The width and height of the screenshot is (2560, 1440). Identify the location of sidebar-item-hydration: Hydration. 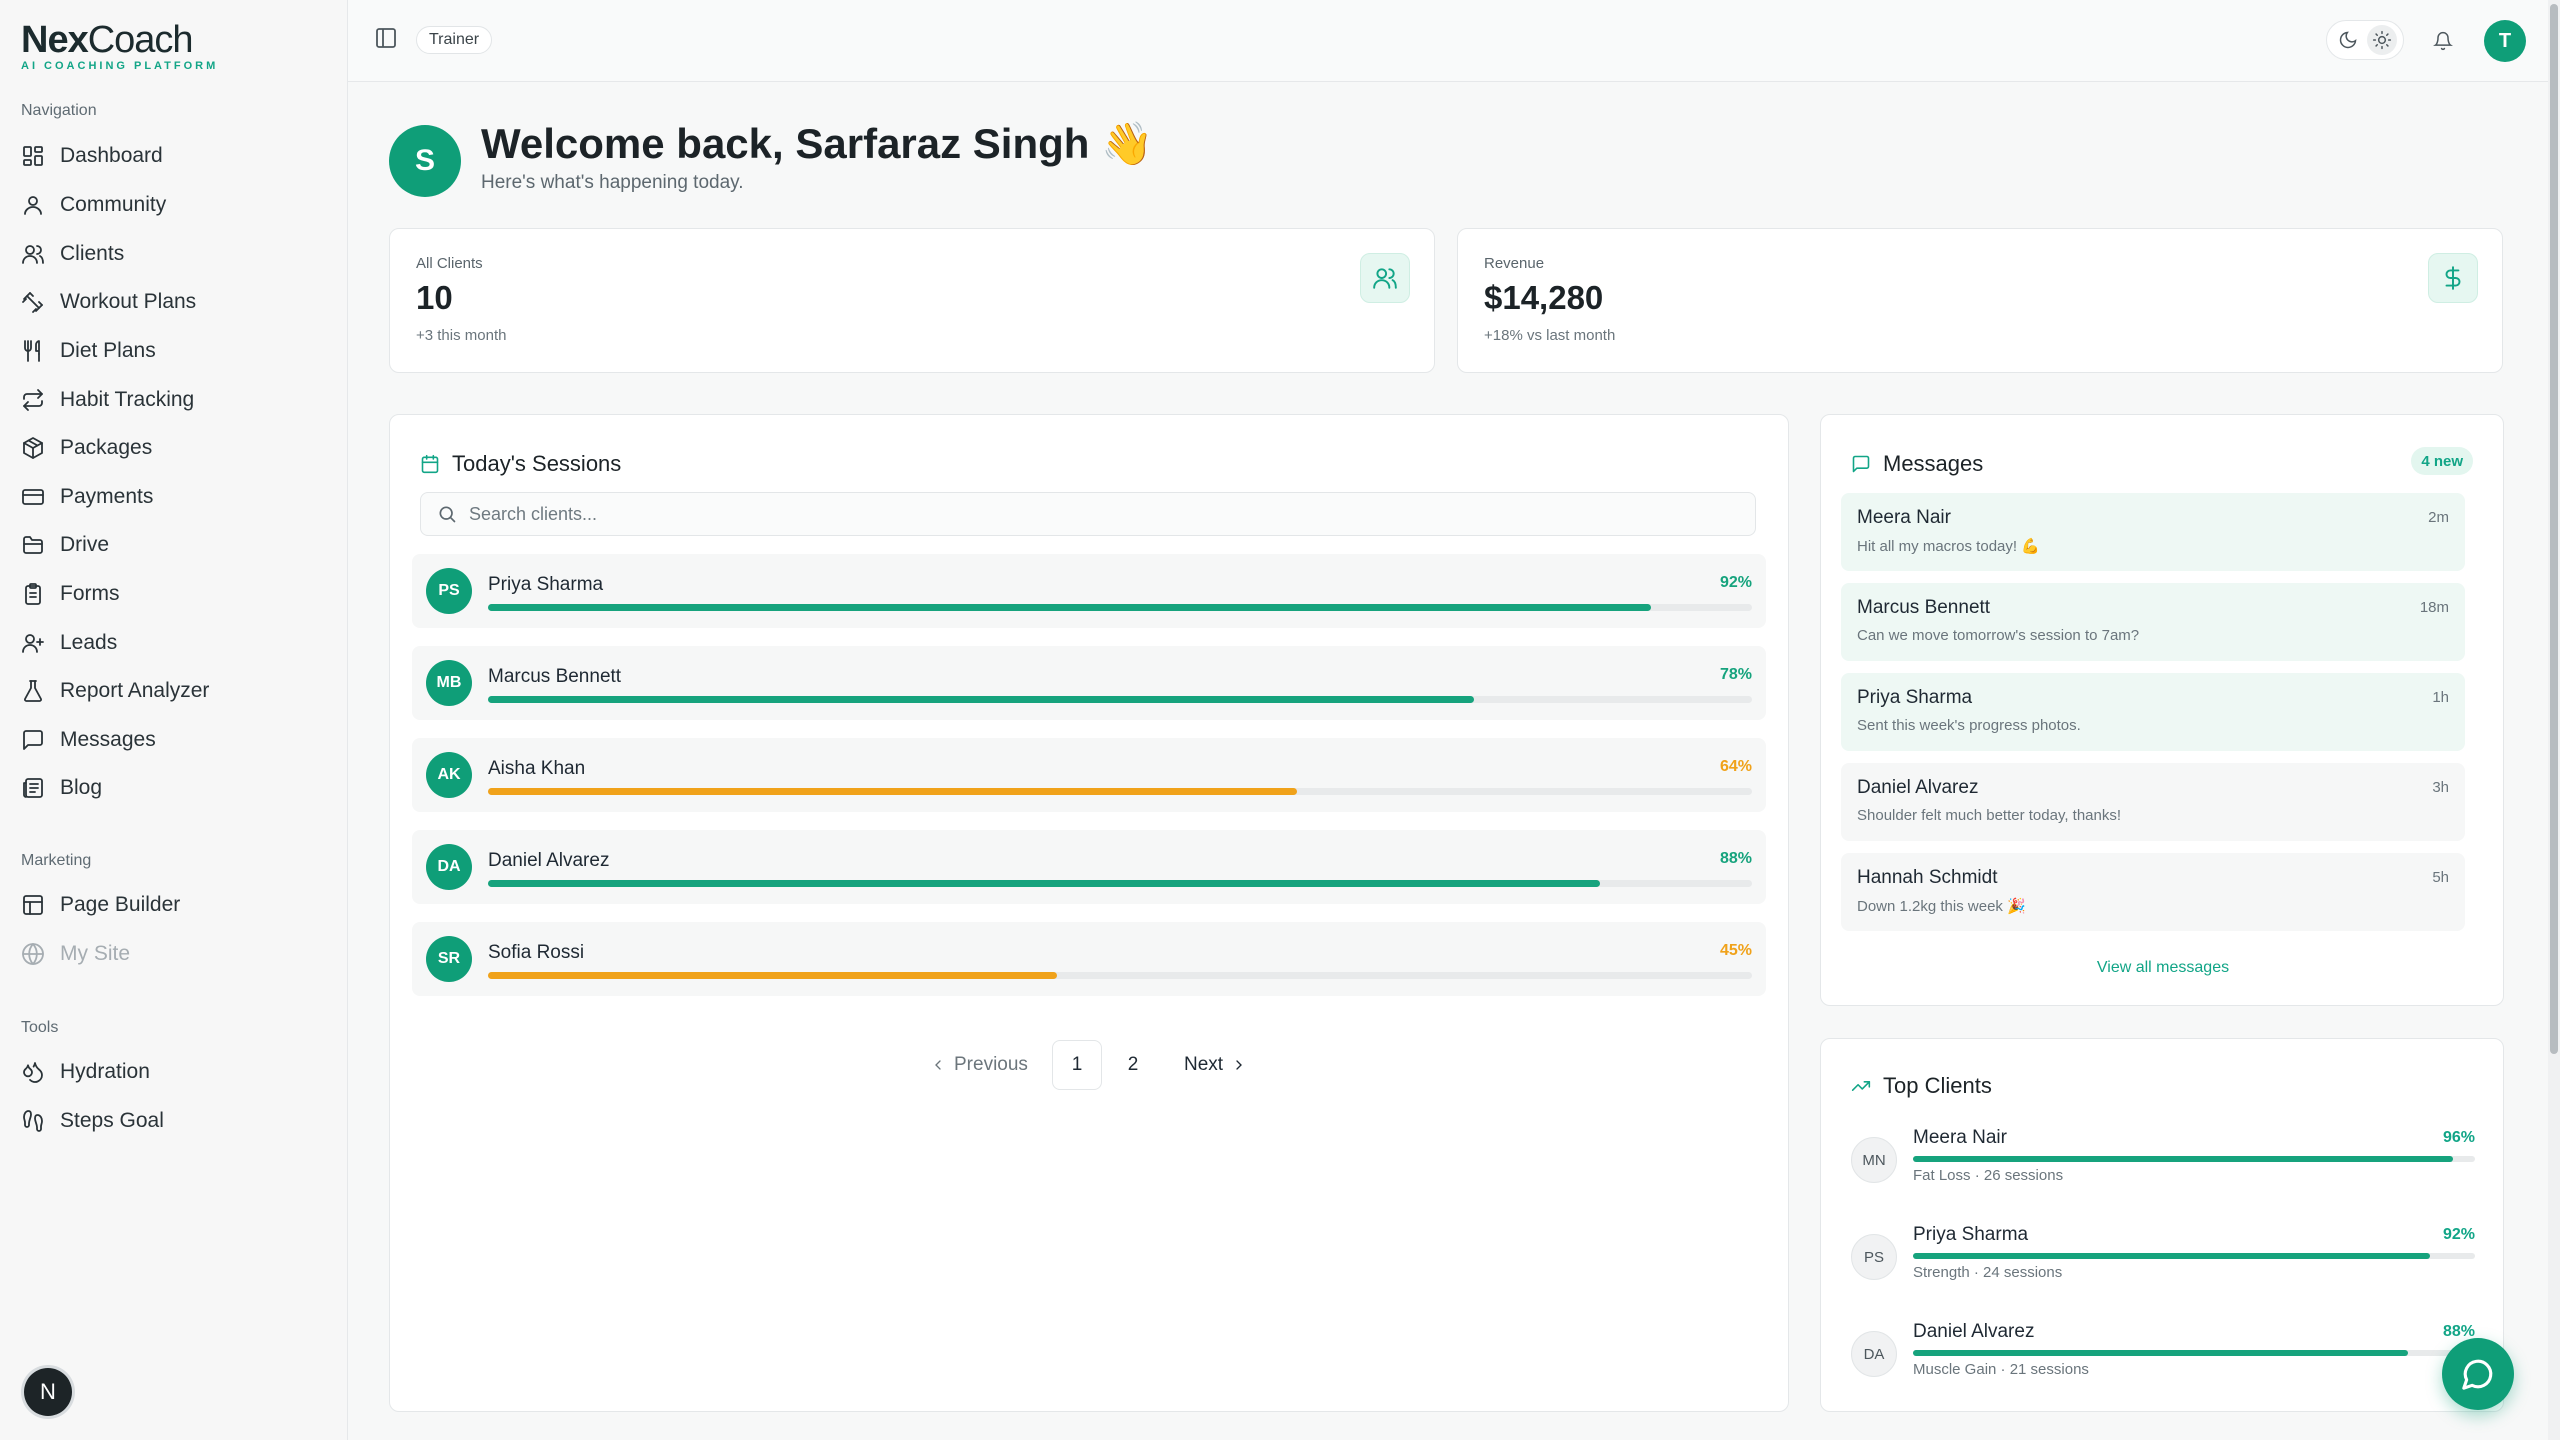
(85, 1072).